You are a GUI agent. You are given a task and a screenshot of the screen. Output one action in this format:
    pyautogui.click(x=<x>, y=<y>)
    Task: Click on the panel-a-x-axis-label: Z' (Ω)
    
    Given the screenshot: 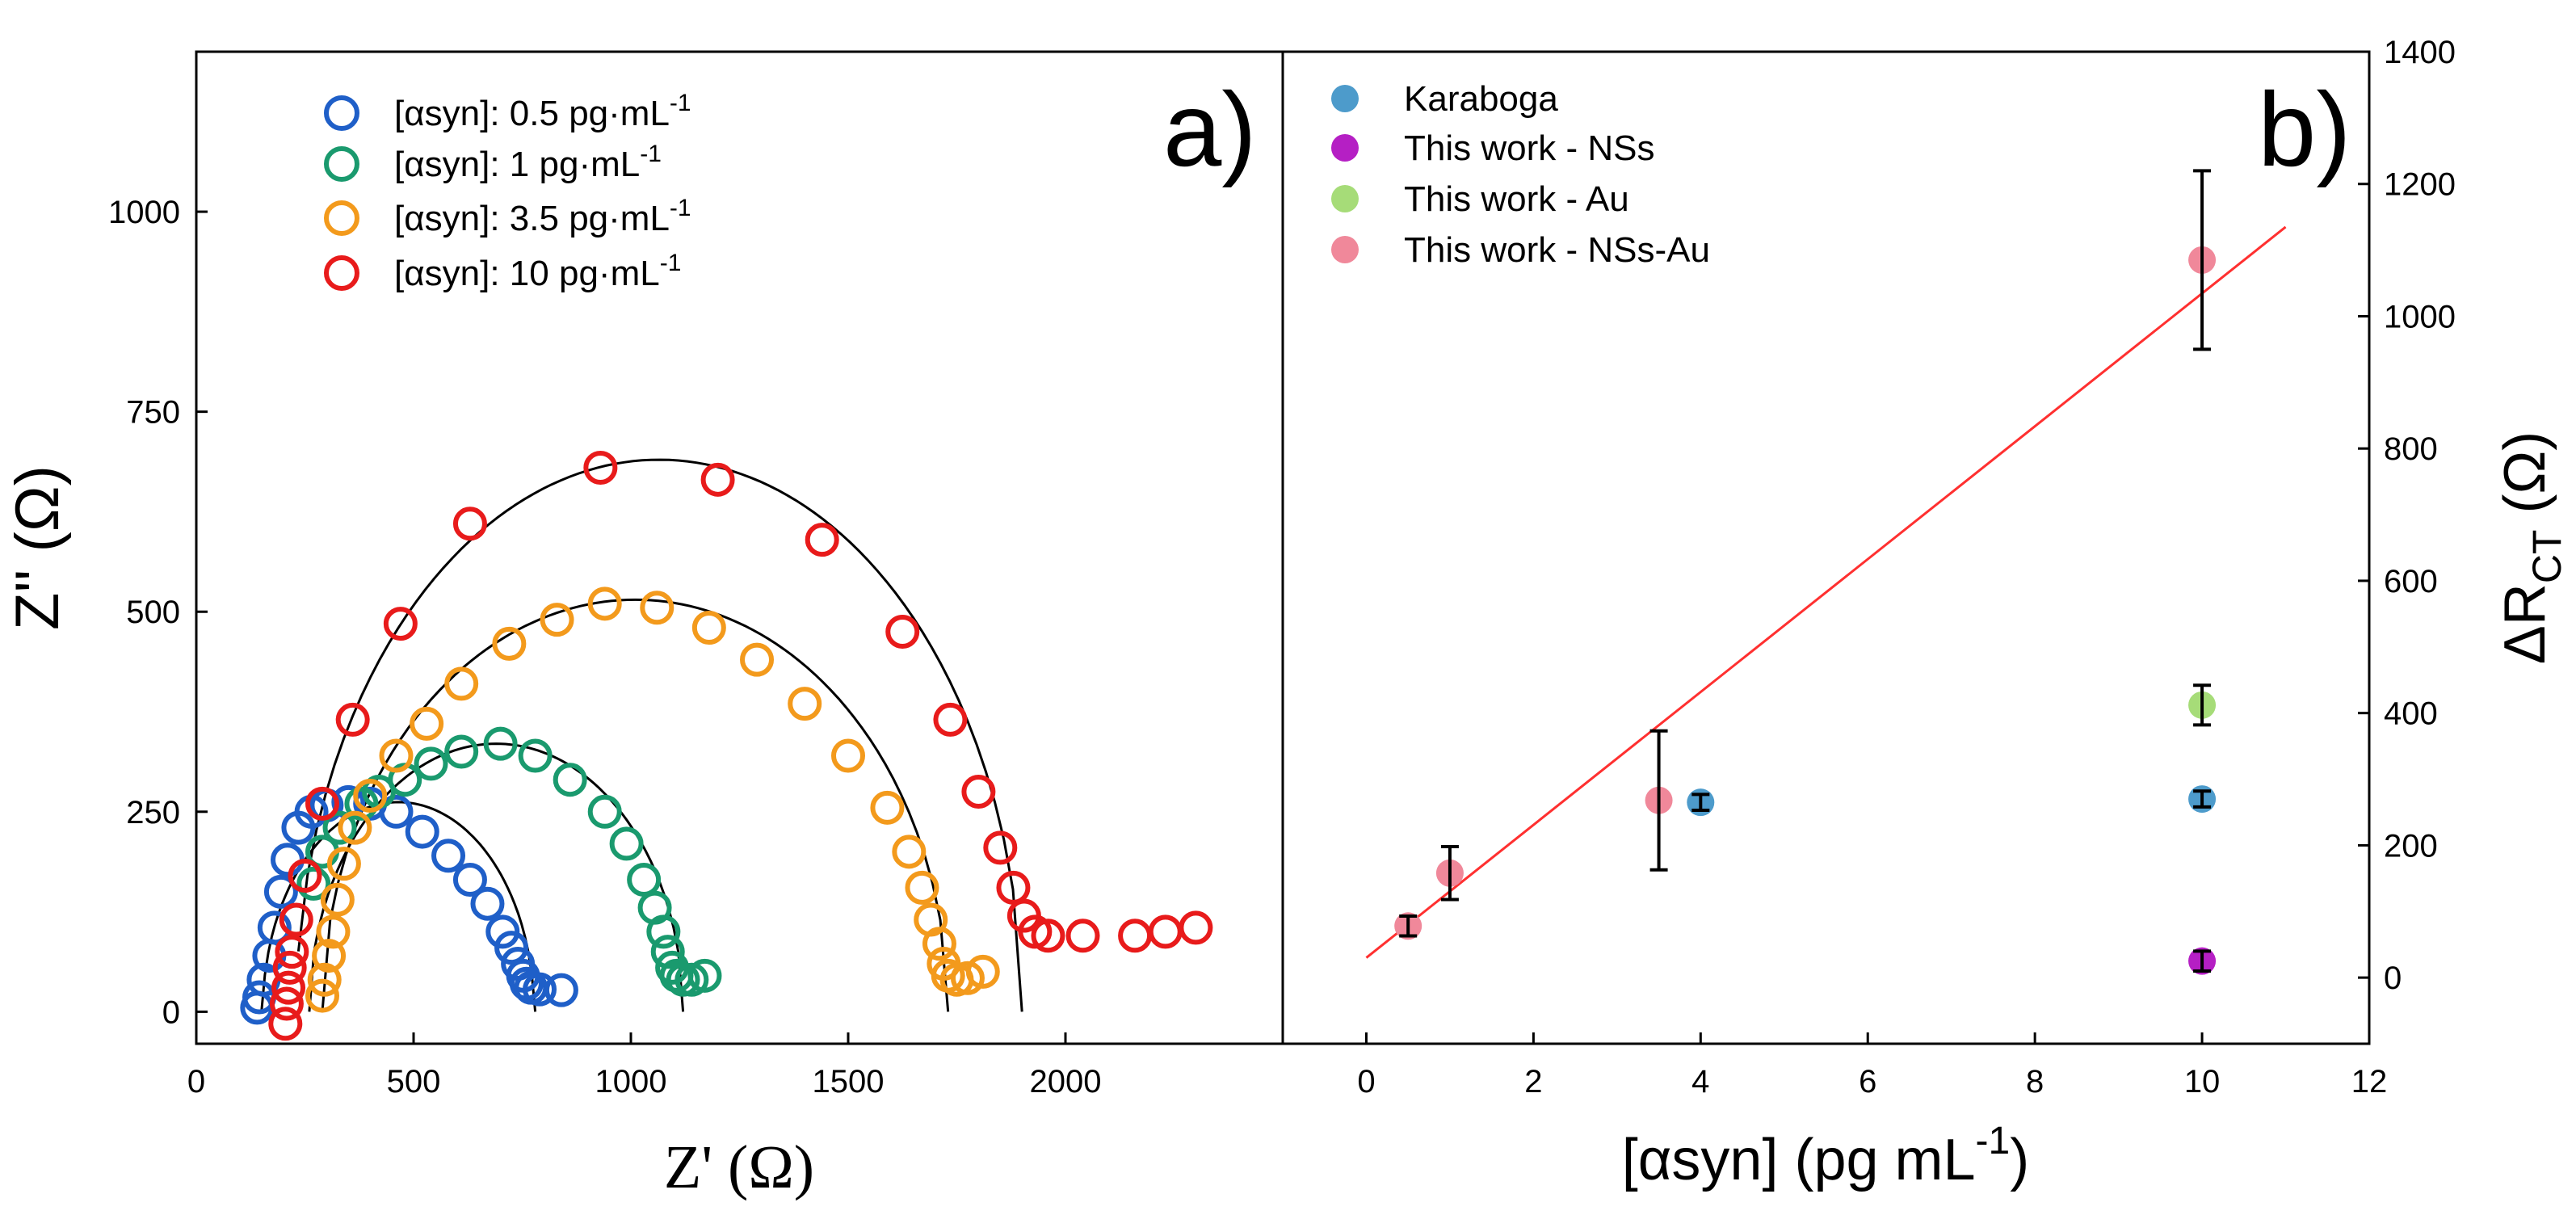 What is the action you would take?
    pyautogui.click(x=739, y=1167)
    